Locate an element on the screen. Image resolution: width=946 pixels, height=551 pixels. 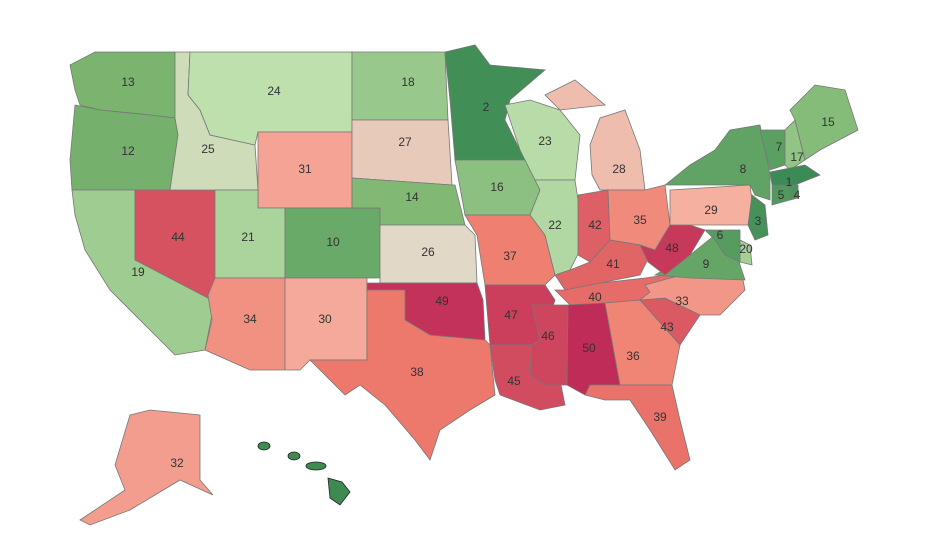
state-rank-label: 28 is located at coordinates (619, 169).